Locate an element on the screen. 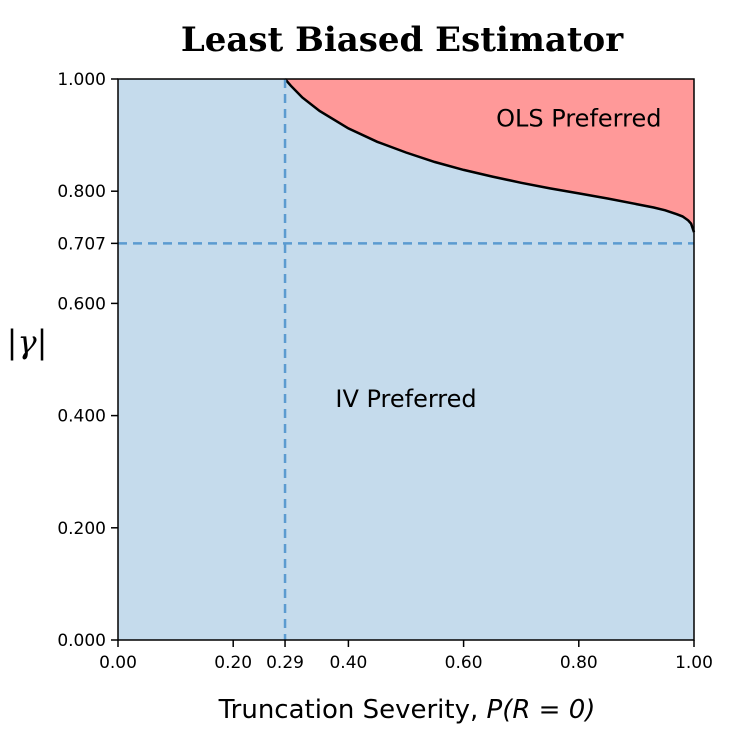  y-tick-label: 0.200 is located at coordinates (81, 529).